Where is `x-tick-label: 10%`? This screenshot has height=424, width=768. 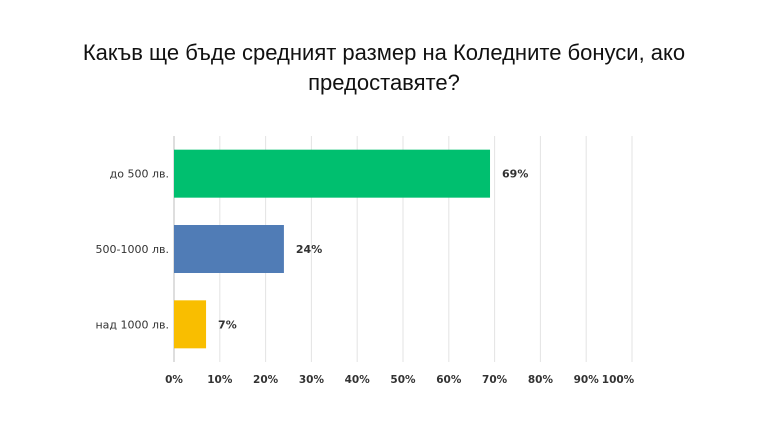
x-tick-label: 10% is located at coordinates (220, 380).